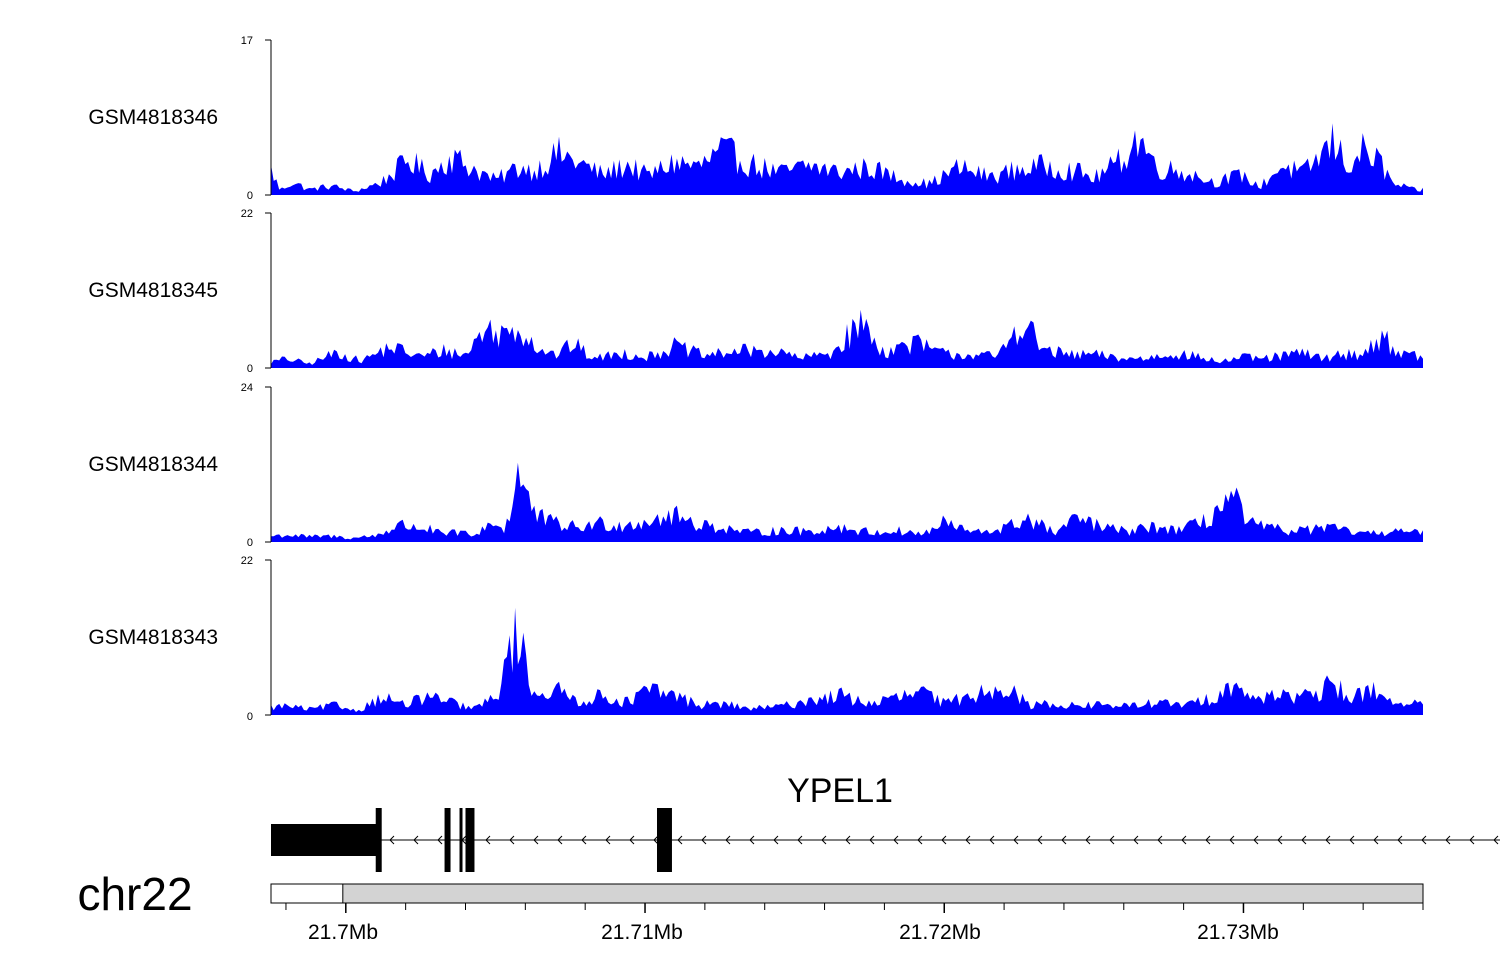 The width and height of the screenshot is (1500, 980). I want to click on chromosome-name: chr22, so click(134, 894).